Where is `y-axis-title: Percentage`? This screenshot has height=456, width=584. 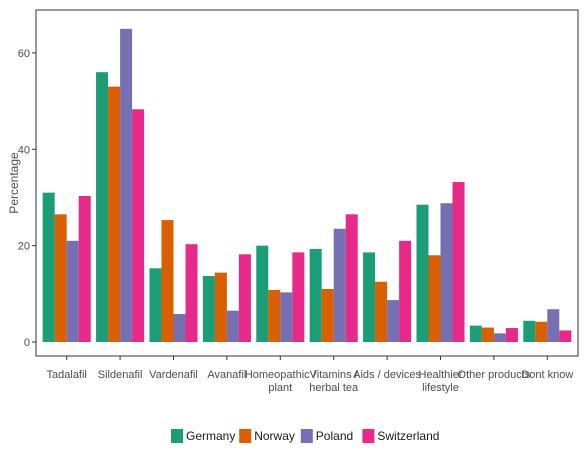
y-axis-title: Percentage is located at coordinates (14, 183).